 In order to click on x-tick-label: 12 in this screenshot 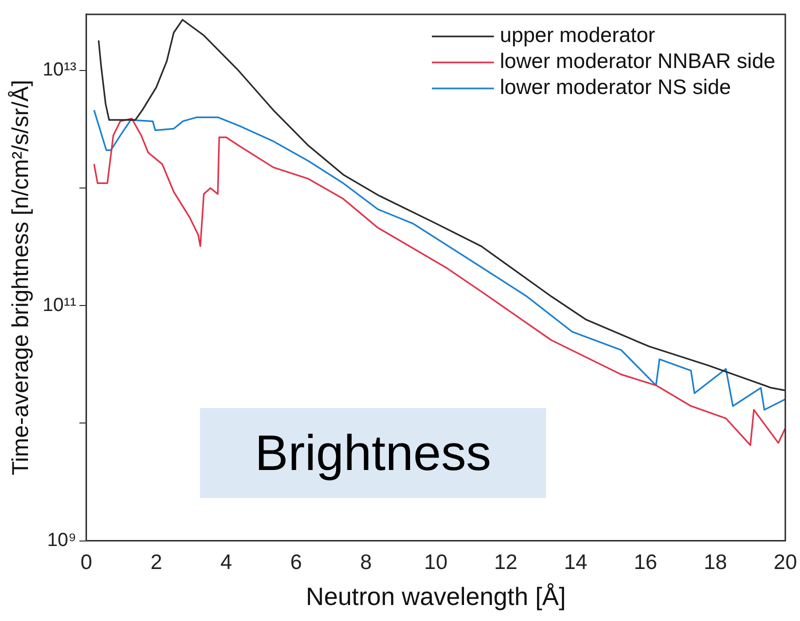, I will do `click(506, 562)`.